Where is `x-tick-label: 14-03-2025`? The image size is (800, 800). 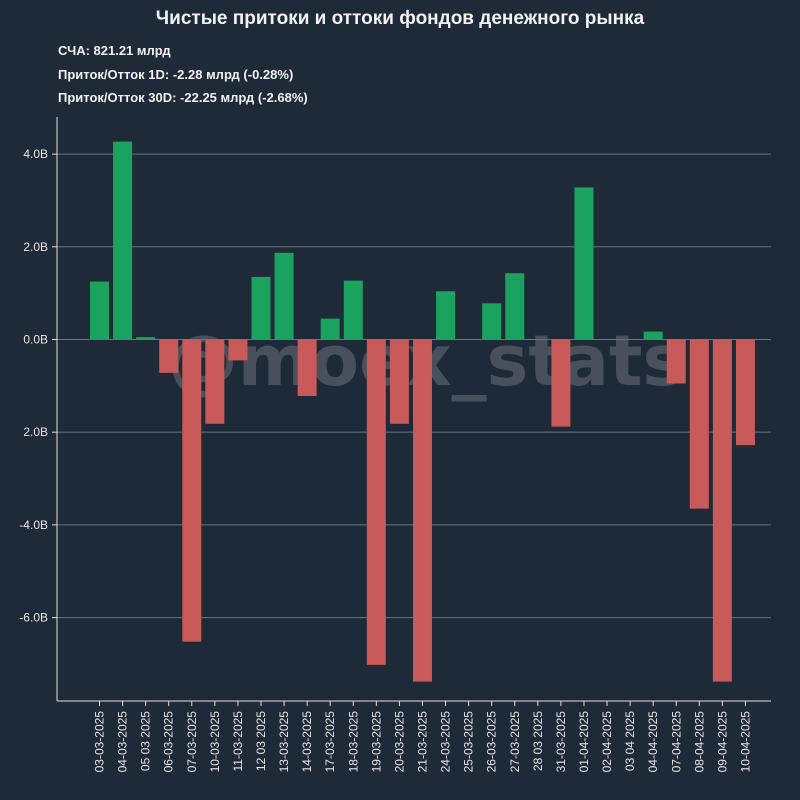
x-tick-label: 14-03-2025 is located at coordinates (307, 742).